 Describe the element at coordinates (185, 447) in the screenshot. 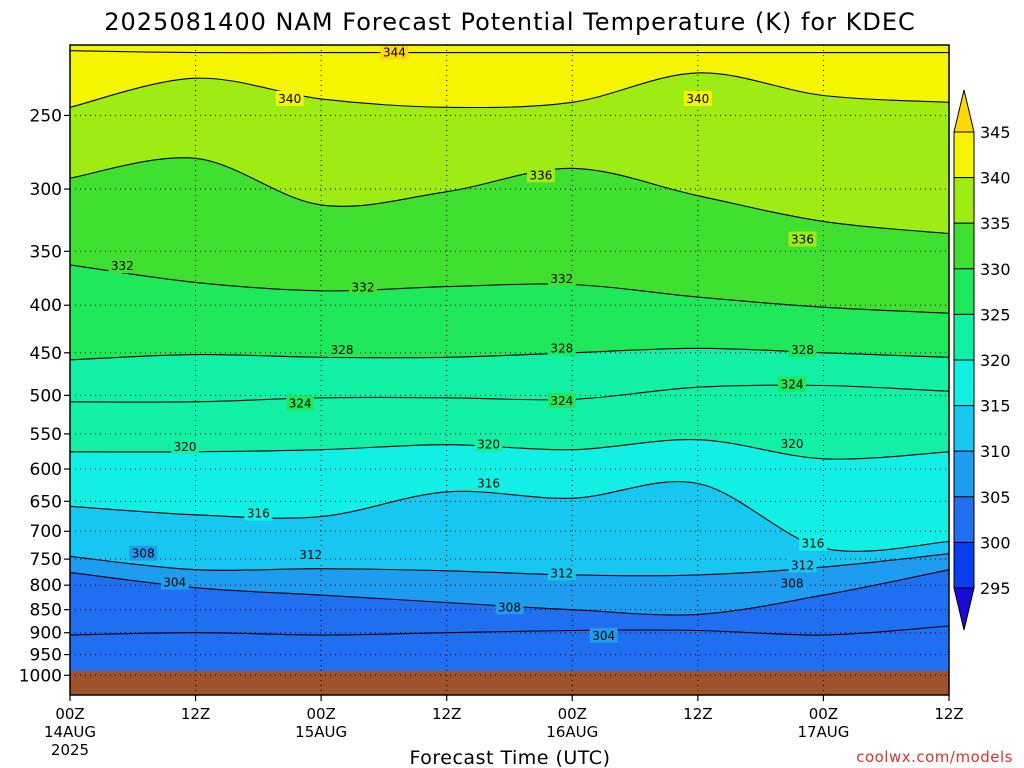

I see `contour-label-text-14: 320` at that location.